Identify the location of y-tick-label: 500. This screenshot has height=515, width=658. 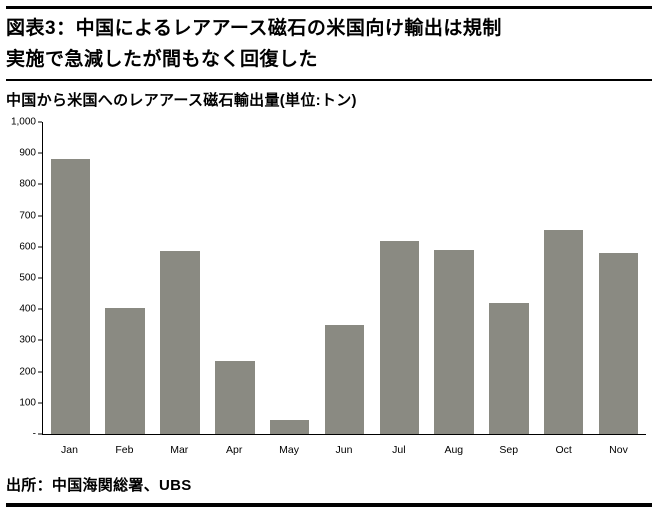
(30, 278).